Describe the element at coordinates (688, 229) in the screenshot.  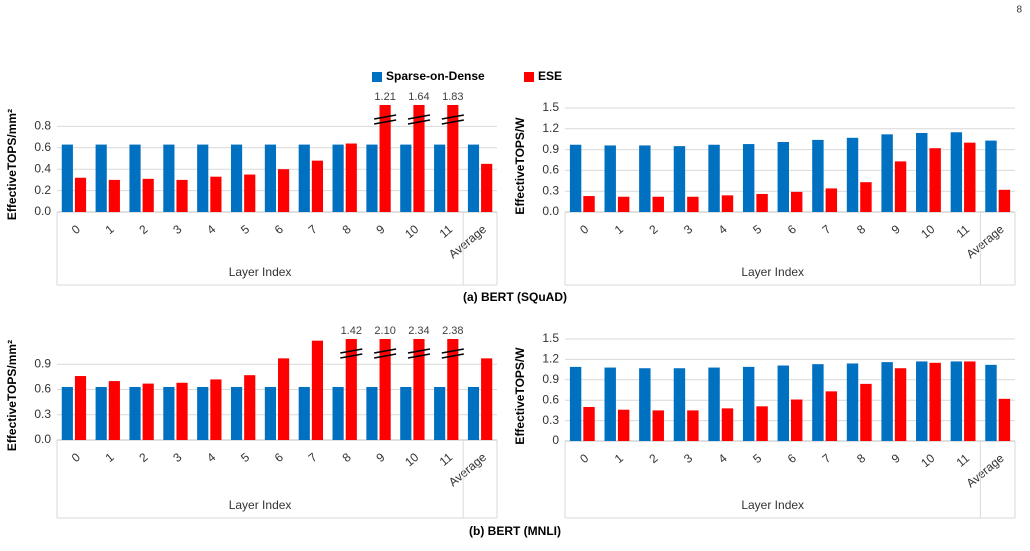
I see `x-tick-label: 3` at that location.